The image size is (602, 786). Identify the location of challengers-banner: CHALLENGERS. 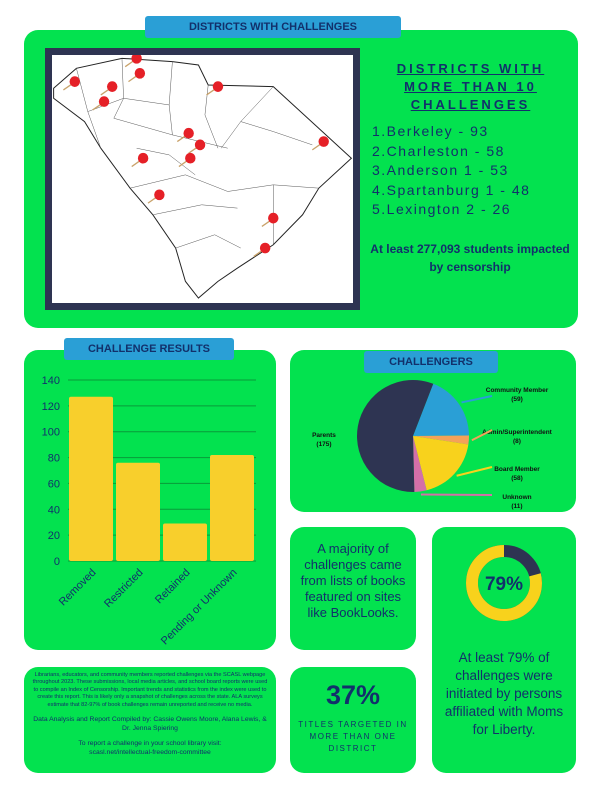
(431, 362).